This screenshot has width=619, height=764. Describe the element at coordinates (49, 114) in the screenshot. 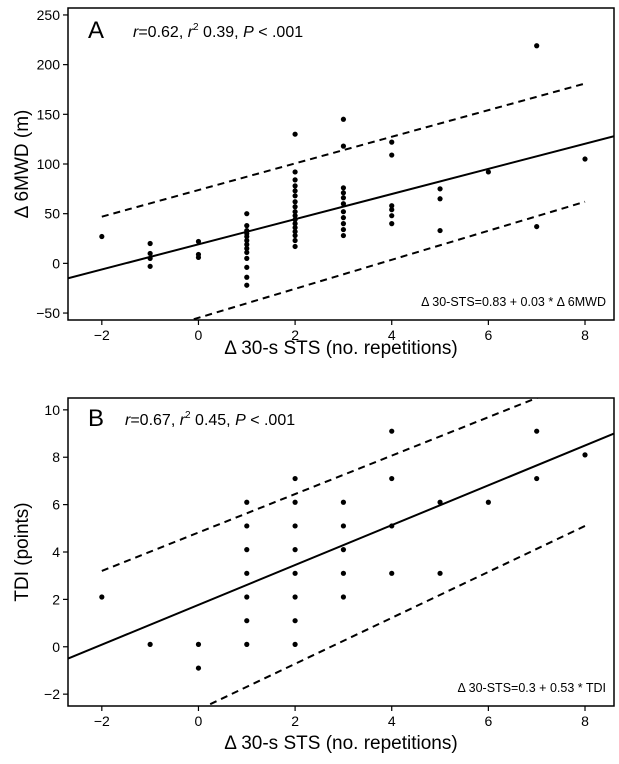

I see `y-tick-label-a: 150` at that location.